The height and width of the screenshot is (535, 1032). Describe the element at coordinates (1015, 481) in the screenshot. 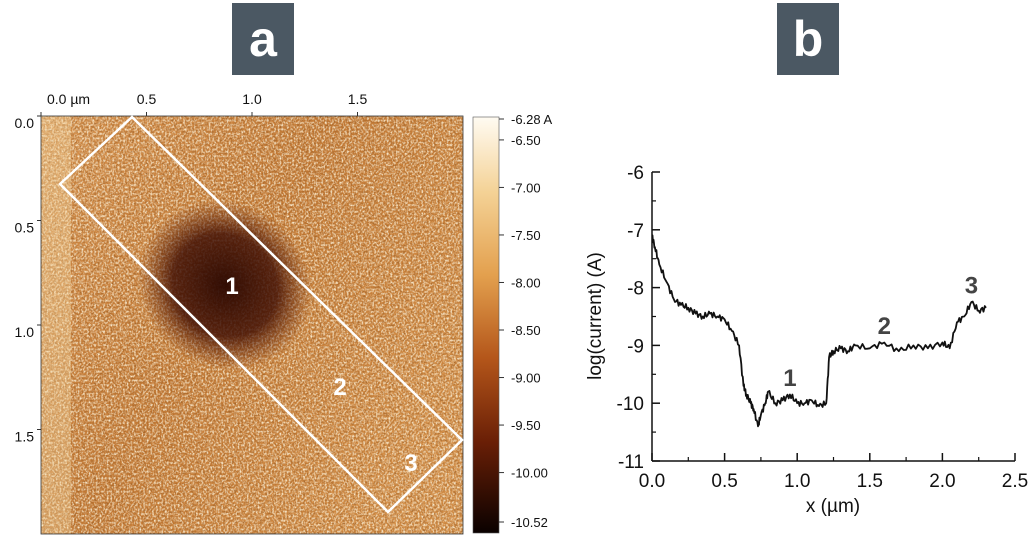

I see `plot-x-tick-label: 2.5` at that location.